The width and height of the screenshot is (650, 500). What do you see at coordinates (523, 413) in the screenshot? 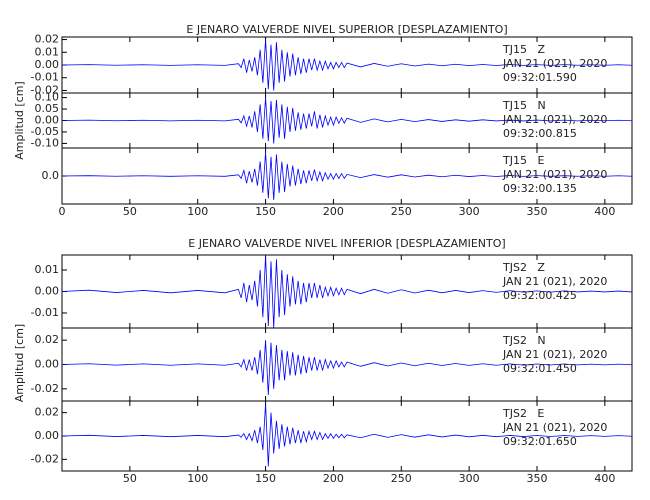
I see `trace-annotation: TJS2 E` at bounding box center [523, 413].